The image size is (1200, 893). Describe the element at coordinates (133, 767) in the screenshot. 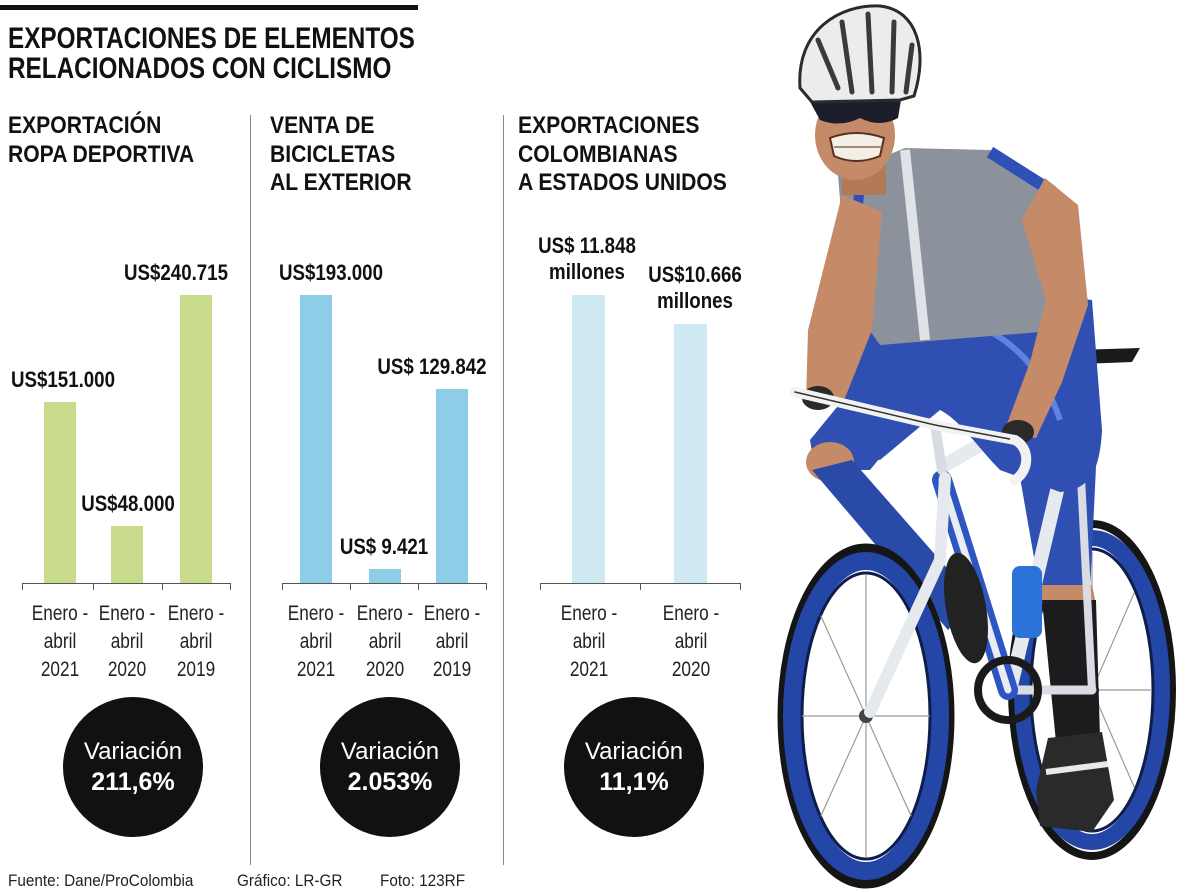

I see `variation-badge-sportswear: Variación 211,6%` at that location.